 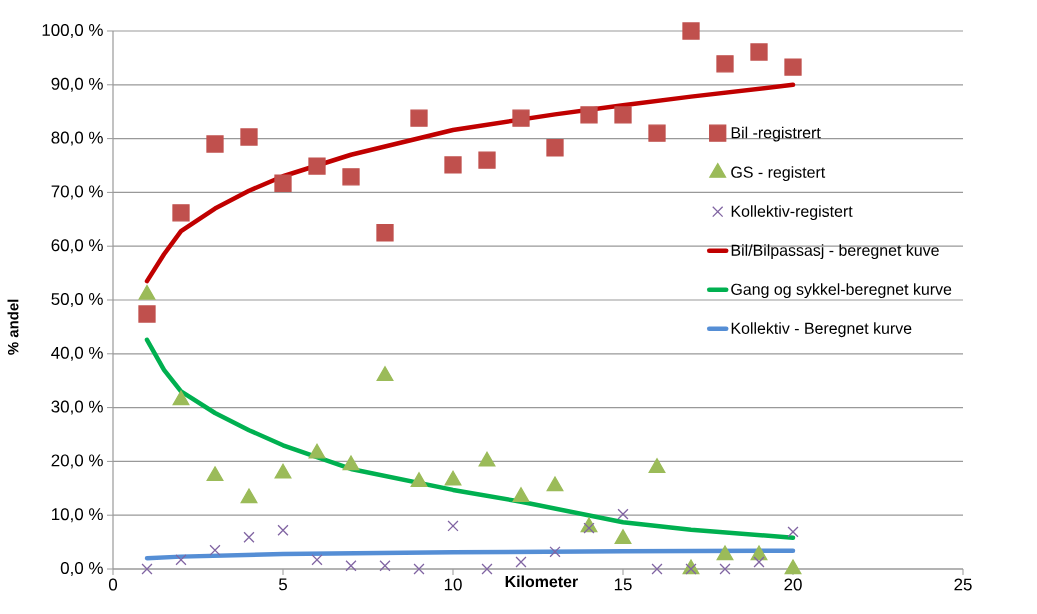 I want to click on line-series, so click(x=470, y=554).